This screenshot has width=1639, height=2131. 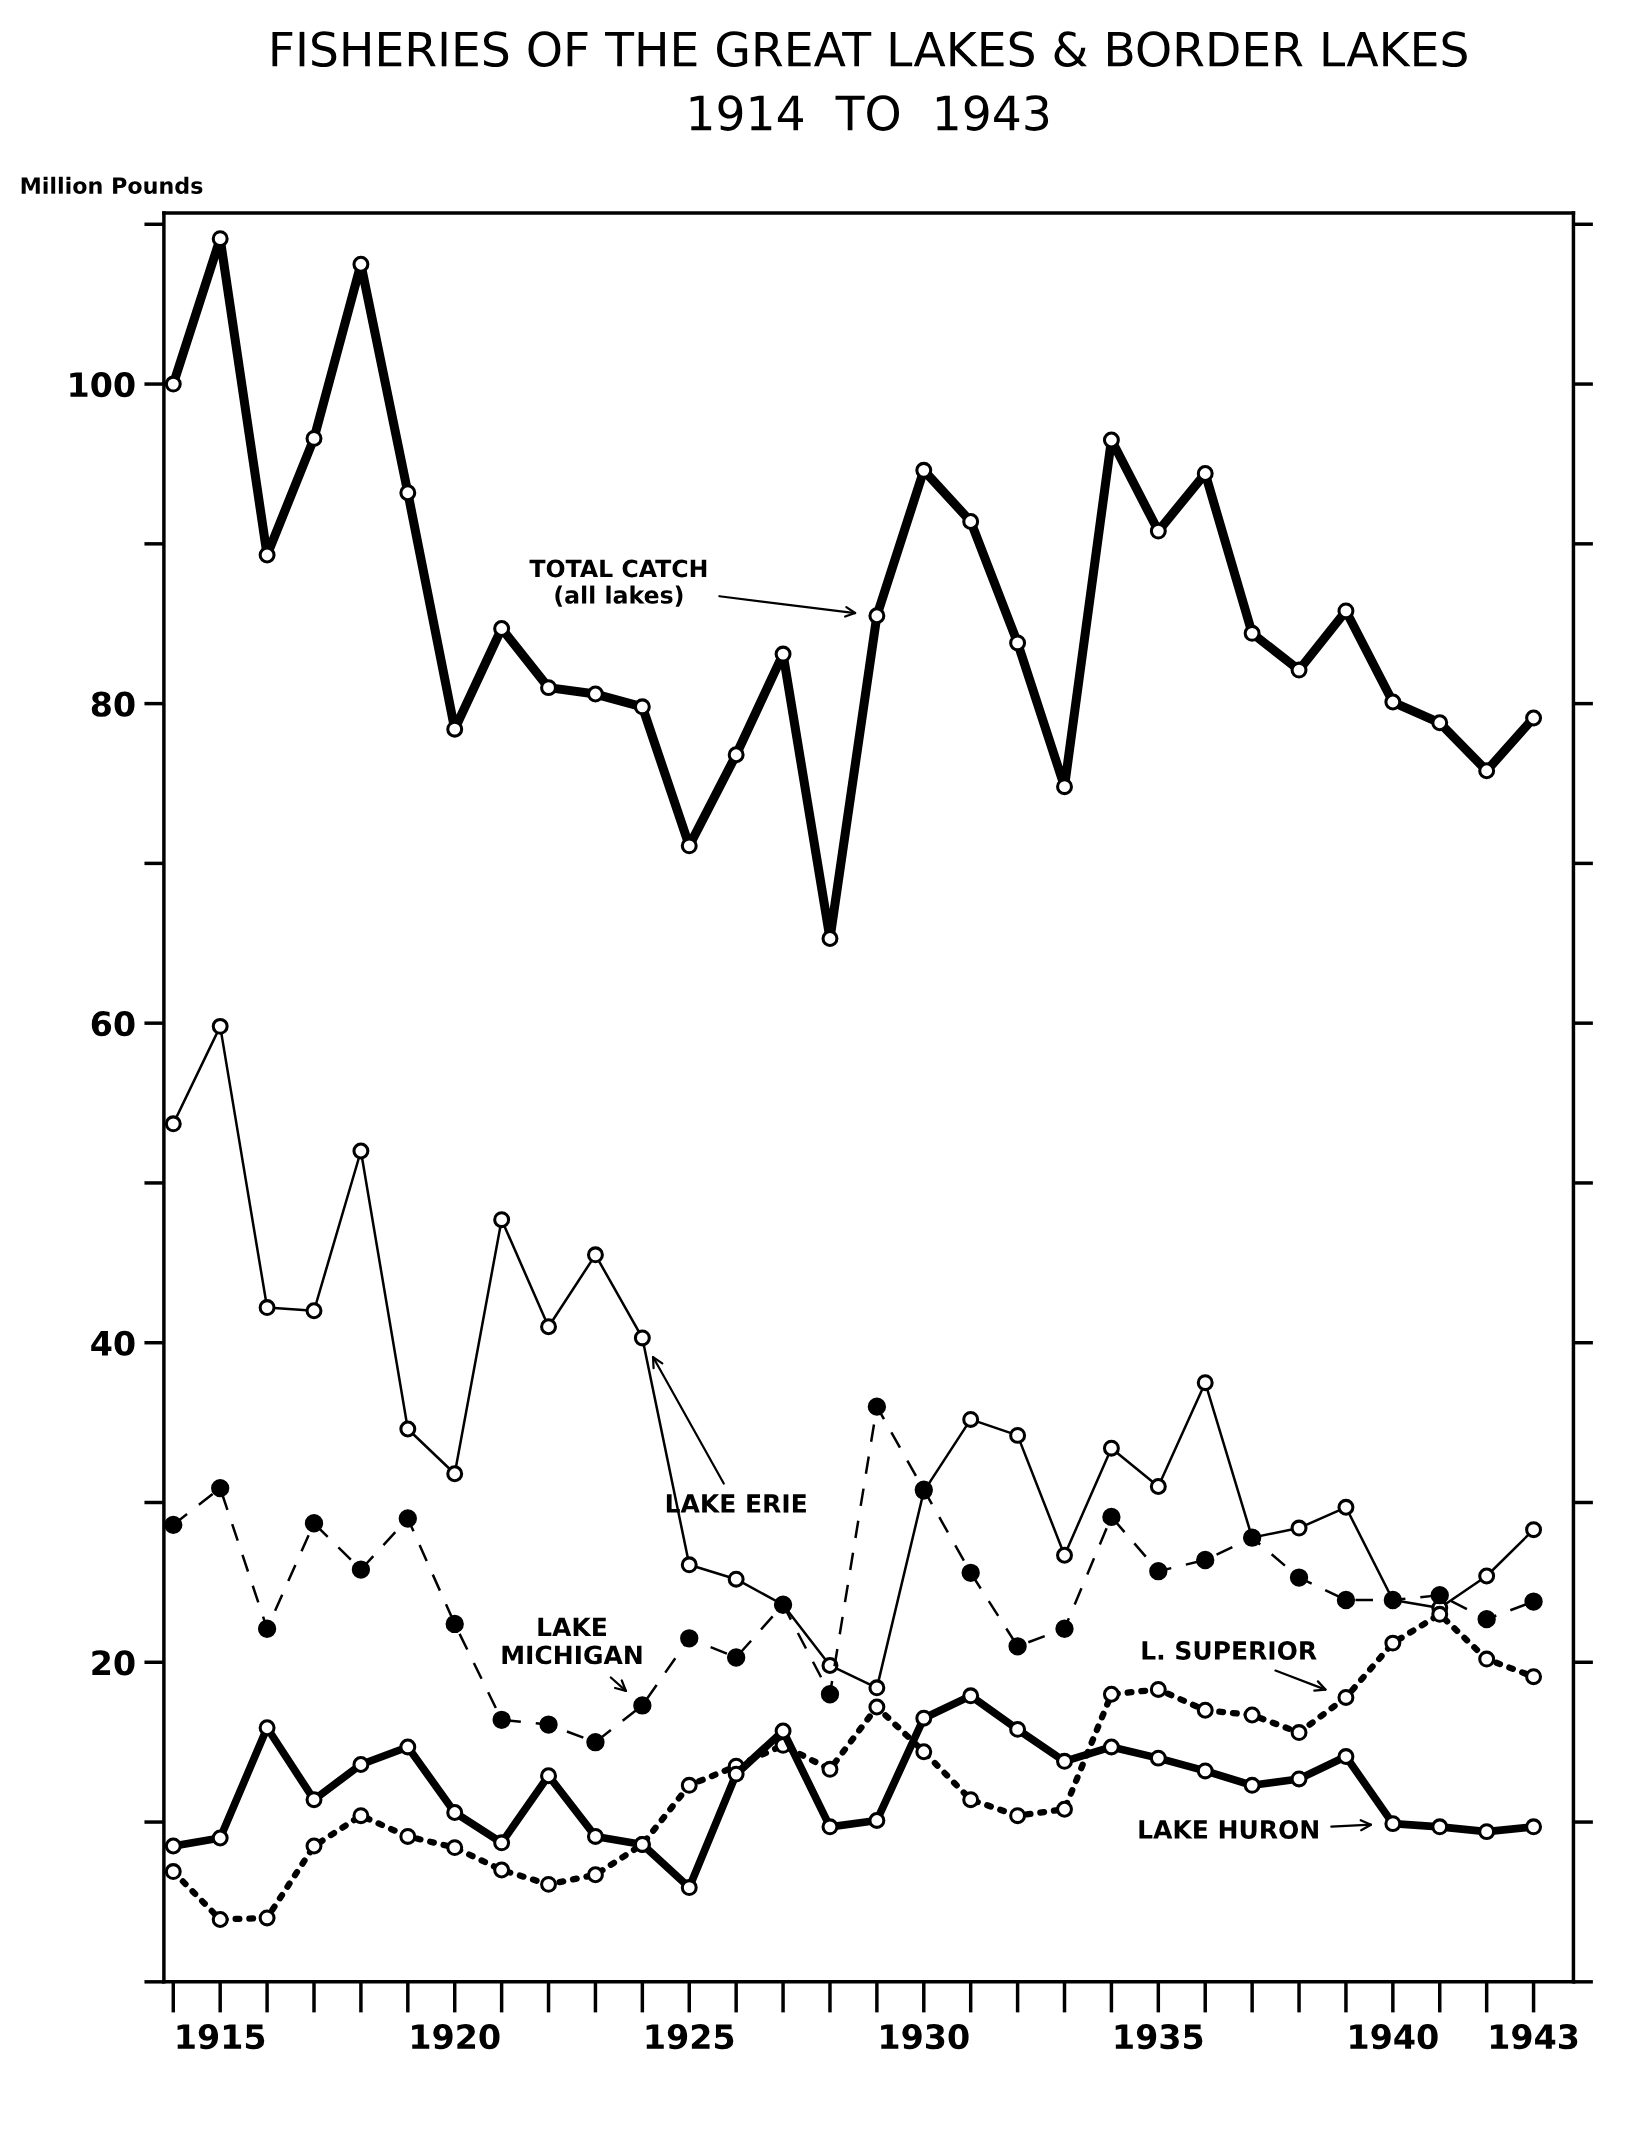 What do you see at coordinates (1229, 1650) in the screenshot?
I see `series-label: L. SUPERIOR` at bounding box center [1229, 1650].